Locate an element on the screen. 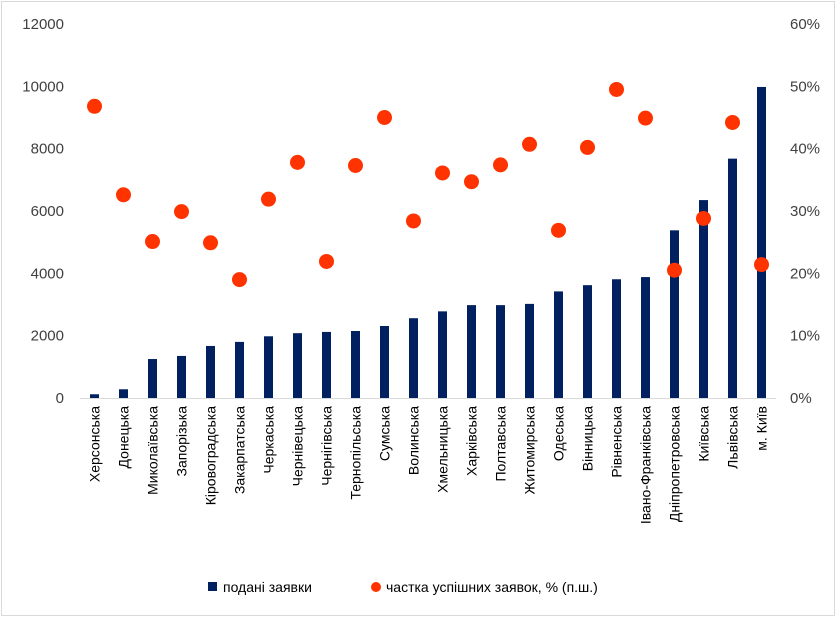  right-axis-tick-label: 20% is located at coordinates (805, 273).